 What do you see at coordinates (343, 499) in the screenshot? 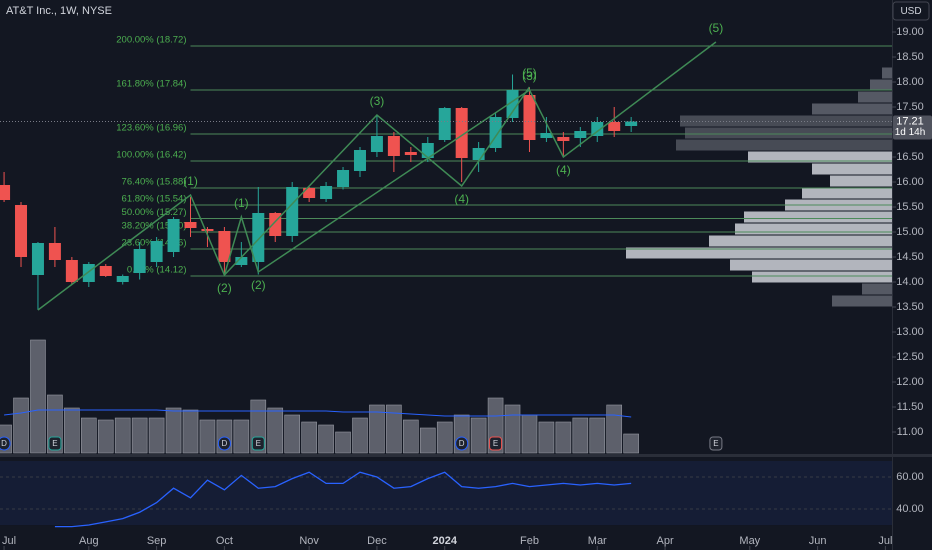
I see `rsi-line` at bounding box center [343, 499].